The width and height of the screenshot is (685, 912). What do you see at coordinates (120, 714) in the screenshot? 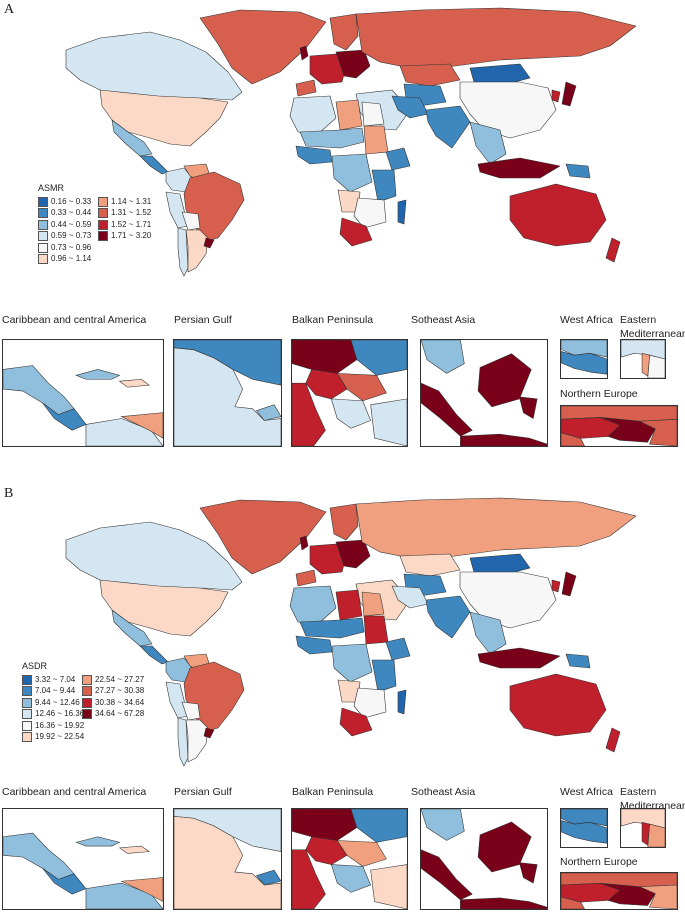
I see `legend-label: 34.64 ~ 67.28` at bounding box center [120, 714].